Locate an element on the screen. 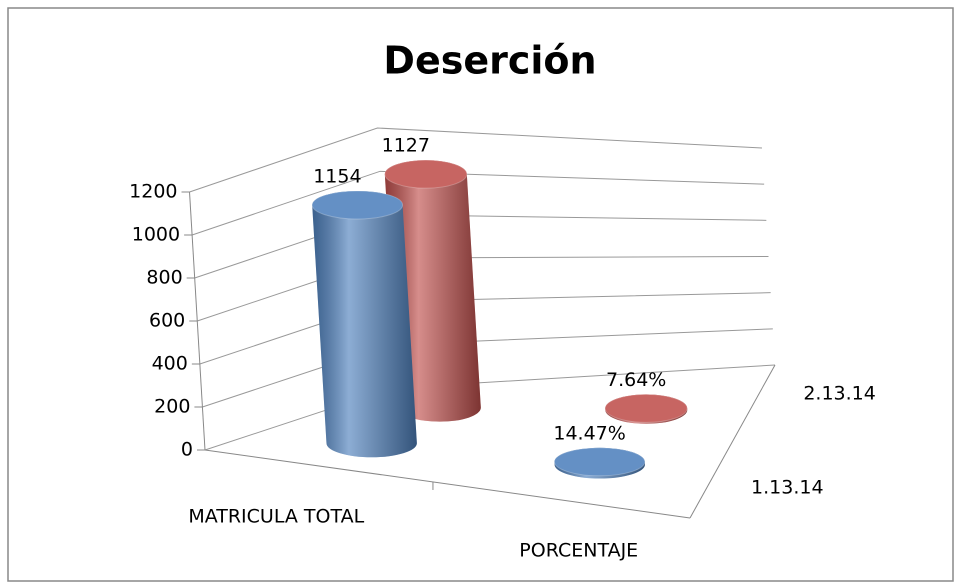 This screenshot has width=954, height=582. y-tick-label: 0 is located at coordinates (187, 450).